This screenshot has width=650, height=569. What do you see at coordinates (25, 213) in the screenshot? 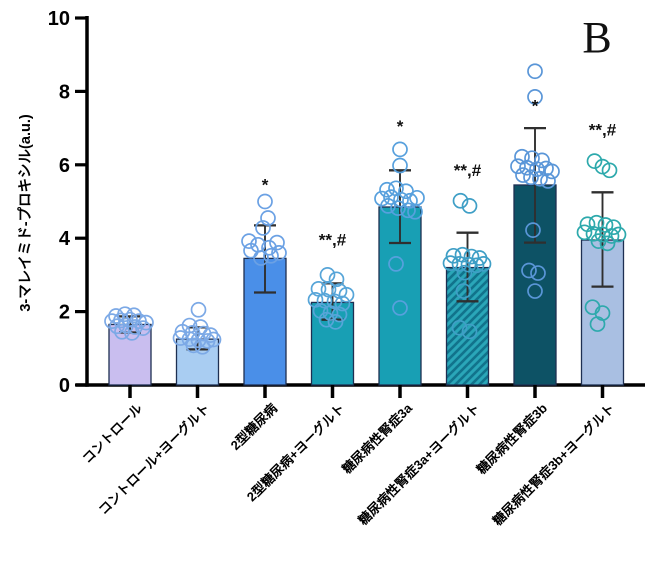
I see `y-axis-label: 3-マレイミド-プロキシル(a.u.)` at bounding box center [25, 213].